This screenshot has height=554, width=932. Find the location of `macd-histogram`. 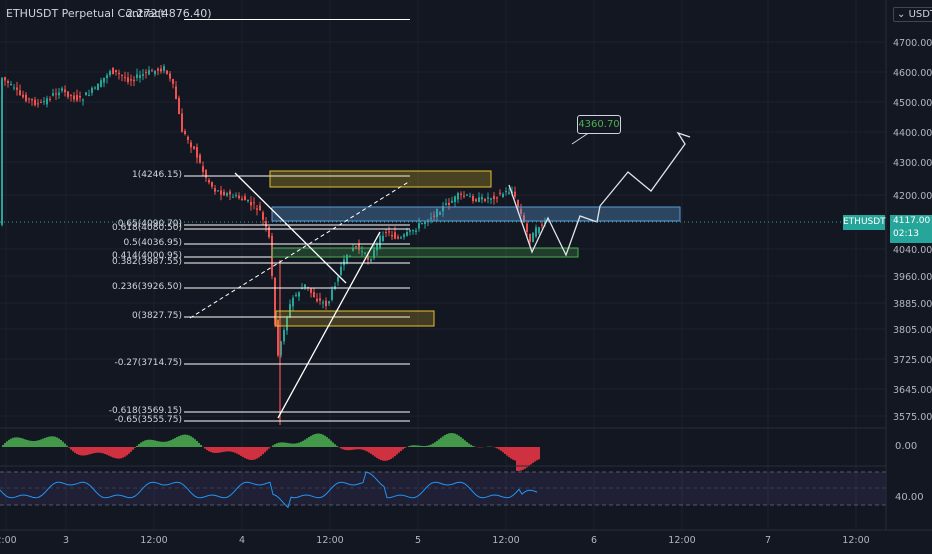

macd-histogram is located at coordinates (271, 452).